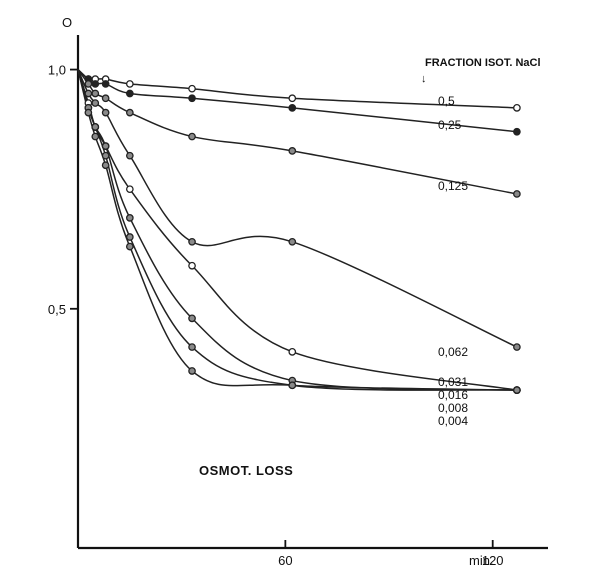 This screenshot has height=579, width=600. Describe the element at coordinates (285, 560) in the screenshot. I see `x-tick-label: 60` at that location.